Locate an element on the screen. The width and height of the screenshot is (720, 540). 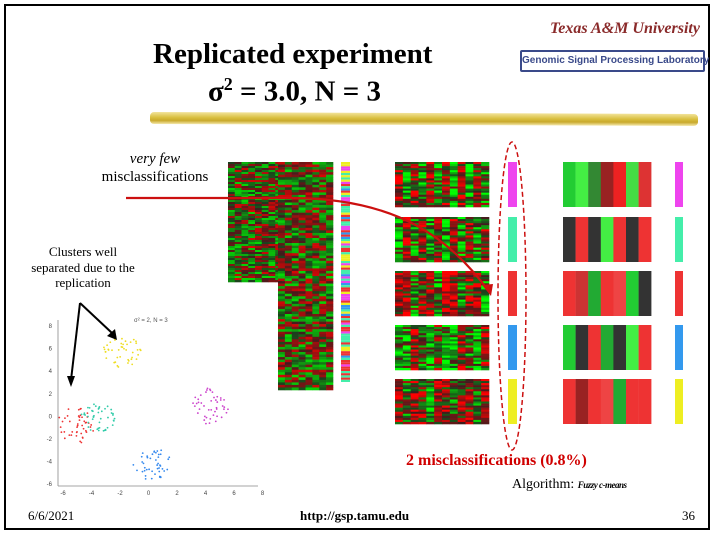
sigma-symbol: σ is located at coordinates (216, 91).